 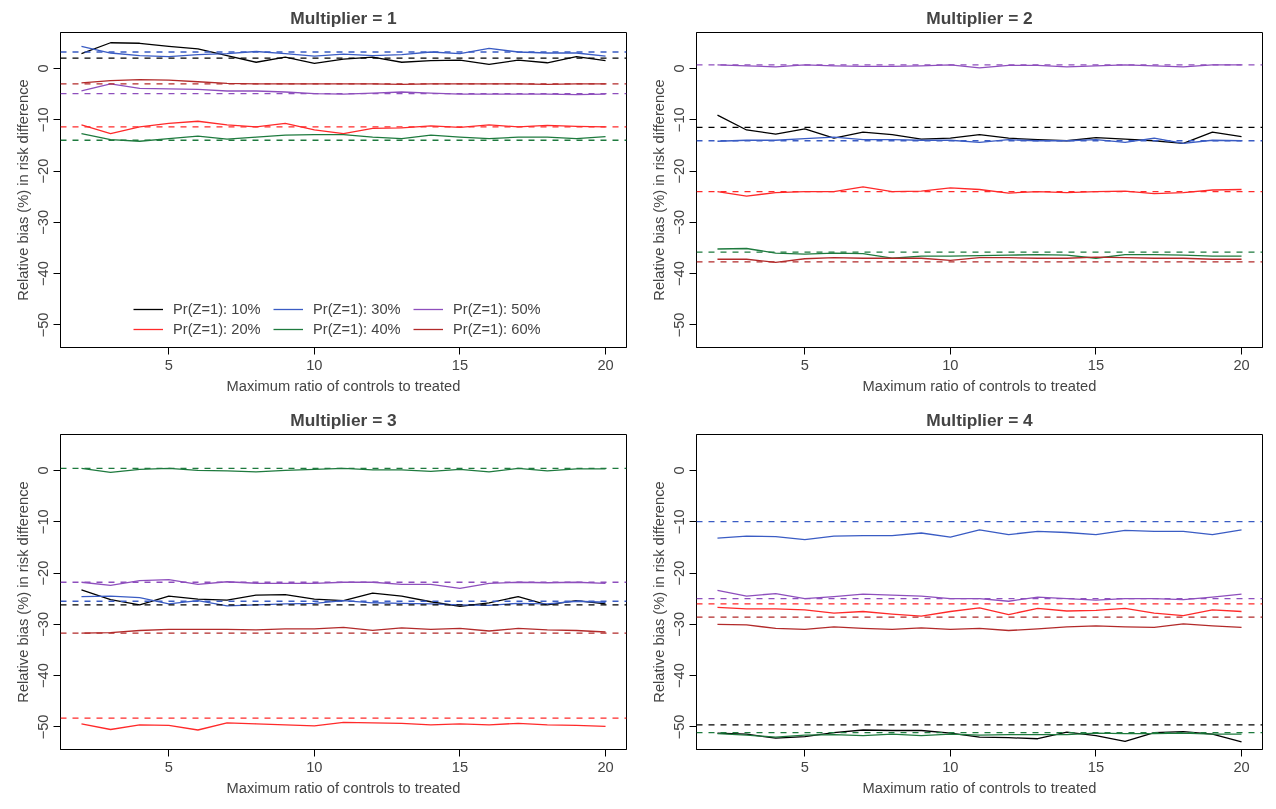 What do you see at coordinates (980, 419) in the screenshot?
I see `chart-title: Multiplier = 4` at bounding box center [980, 419].